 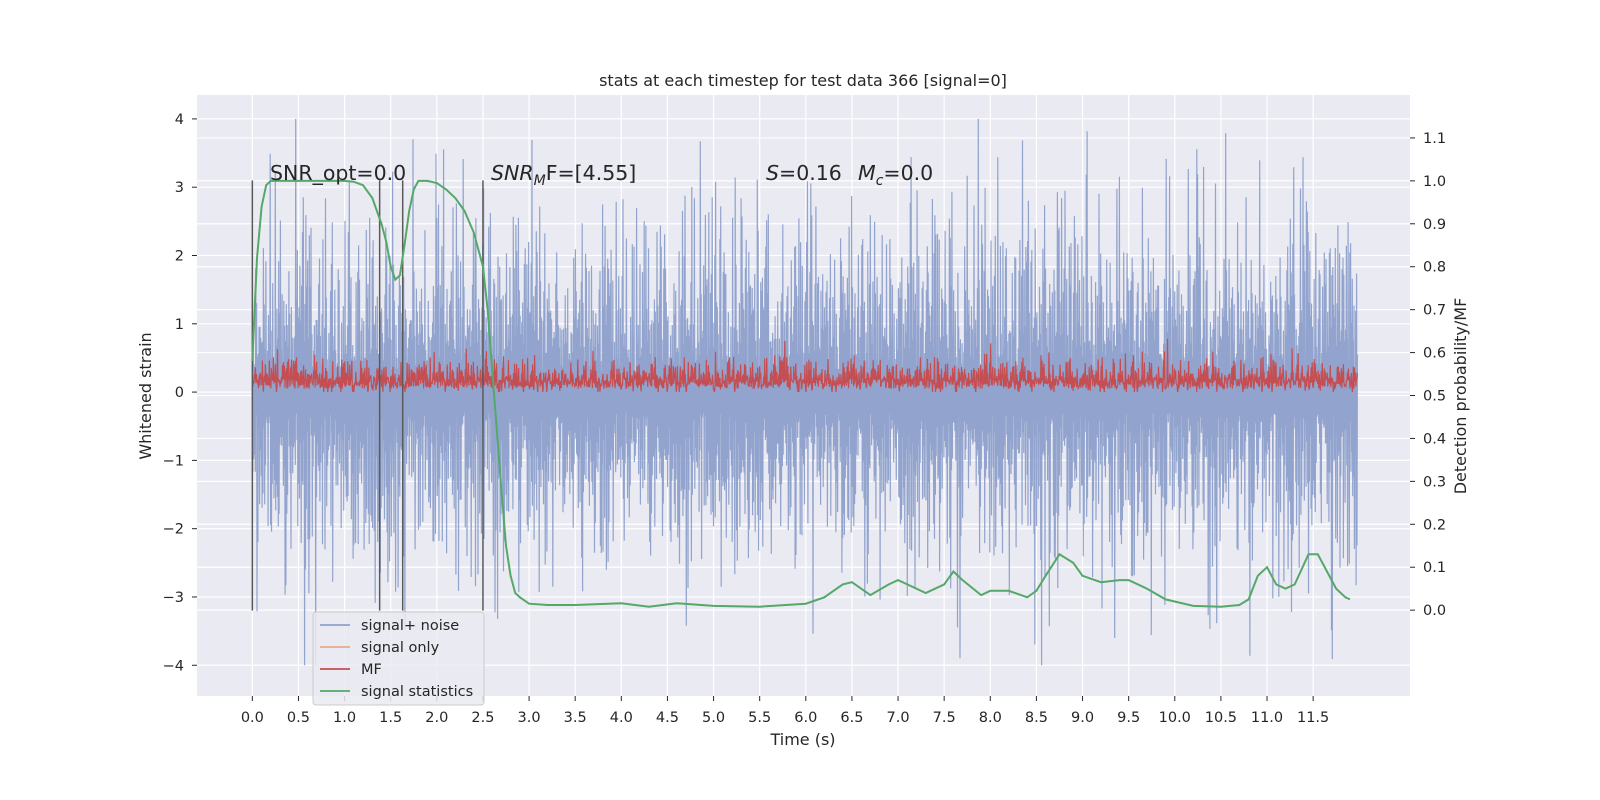 What do you see at coordinates (1434, 568) in the screenshot?
I see `y2-tick-label: 0.1` at bounding box center [1434, 568].